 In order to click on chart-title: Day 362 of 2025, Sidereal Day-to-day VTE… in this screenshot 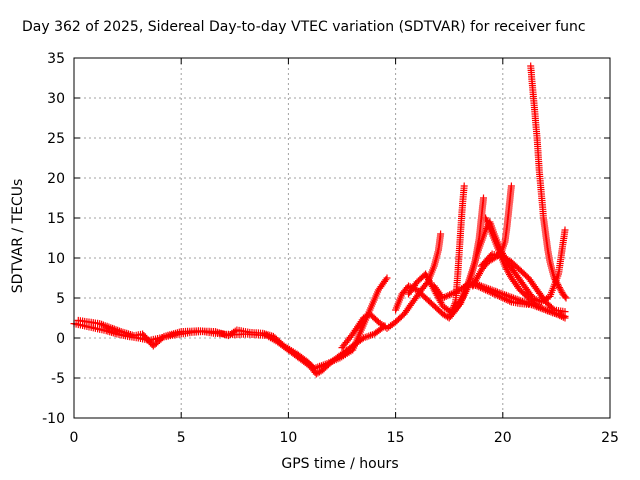, I will do `click(304, 27)`.